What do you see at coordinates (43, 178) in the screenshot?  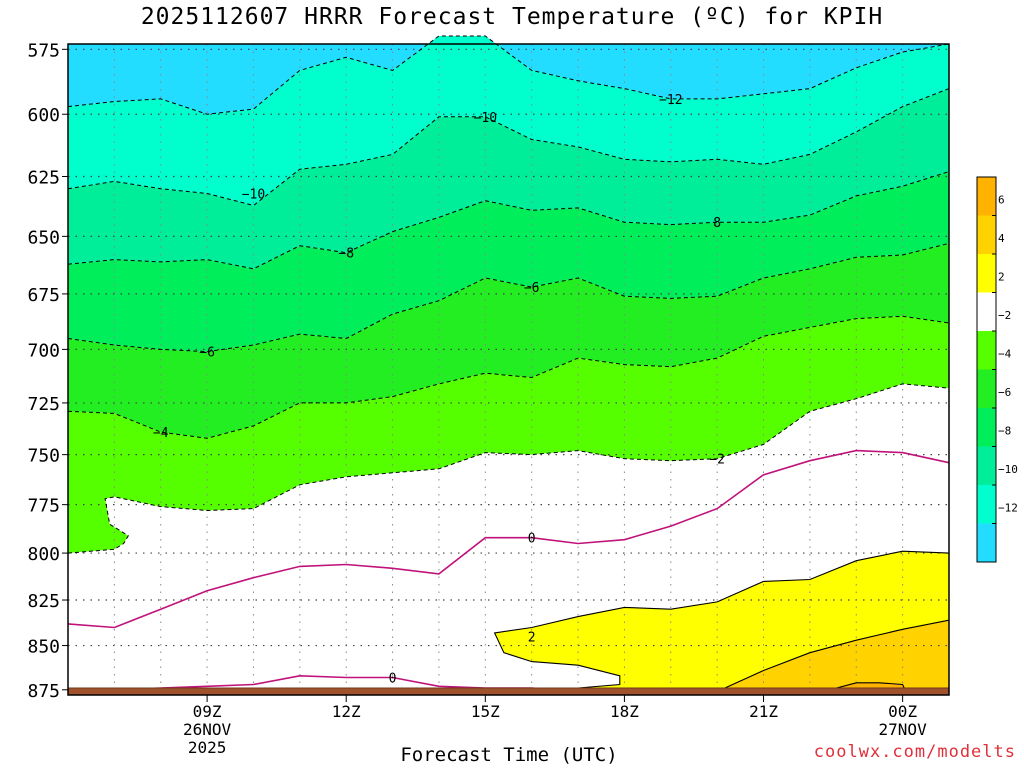 I see `y-tick-label: 625` at bounding box center [43, 178].